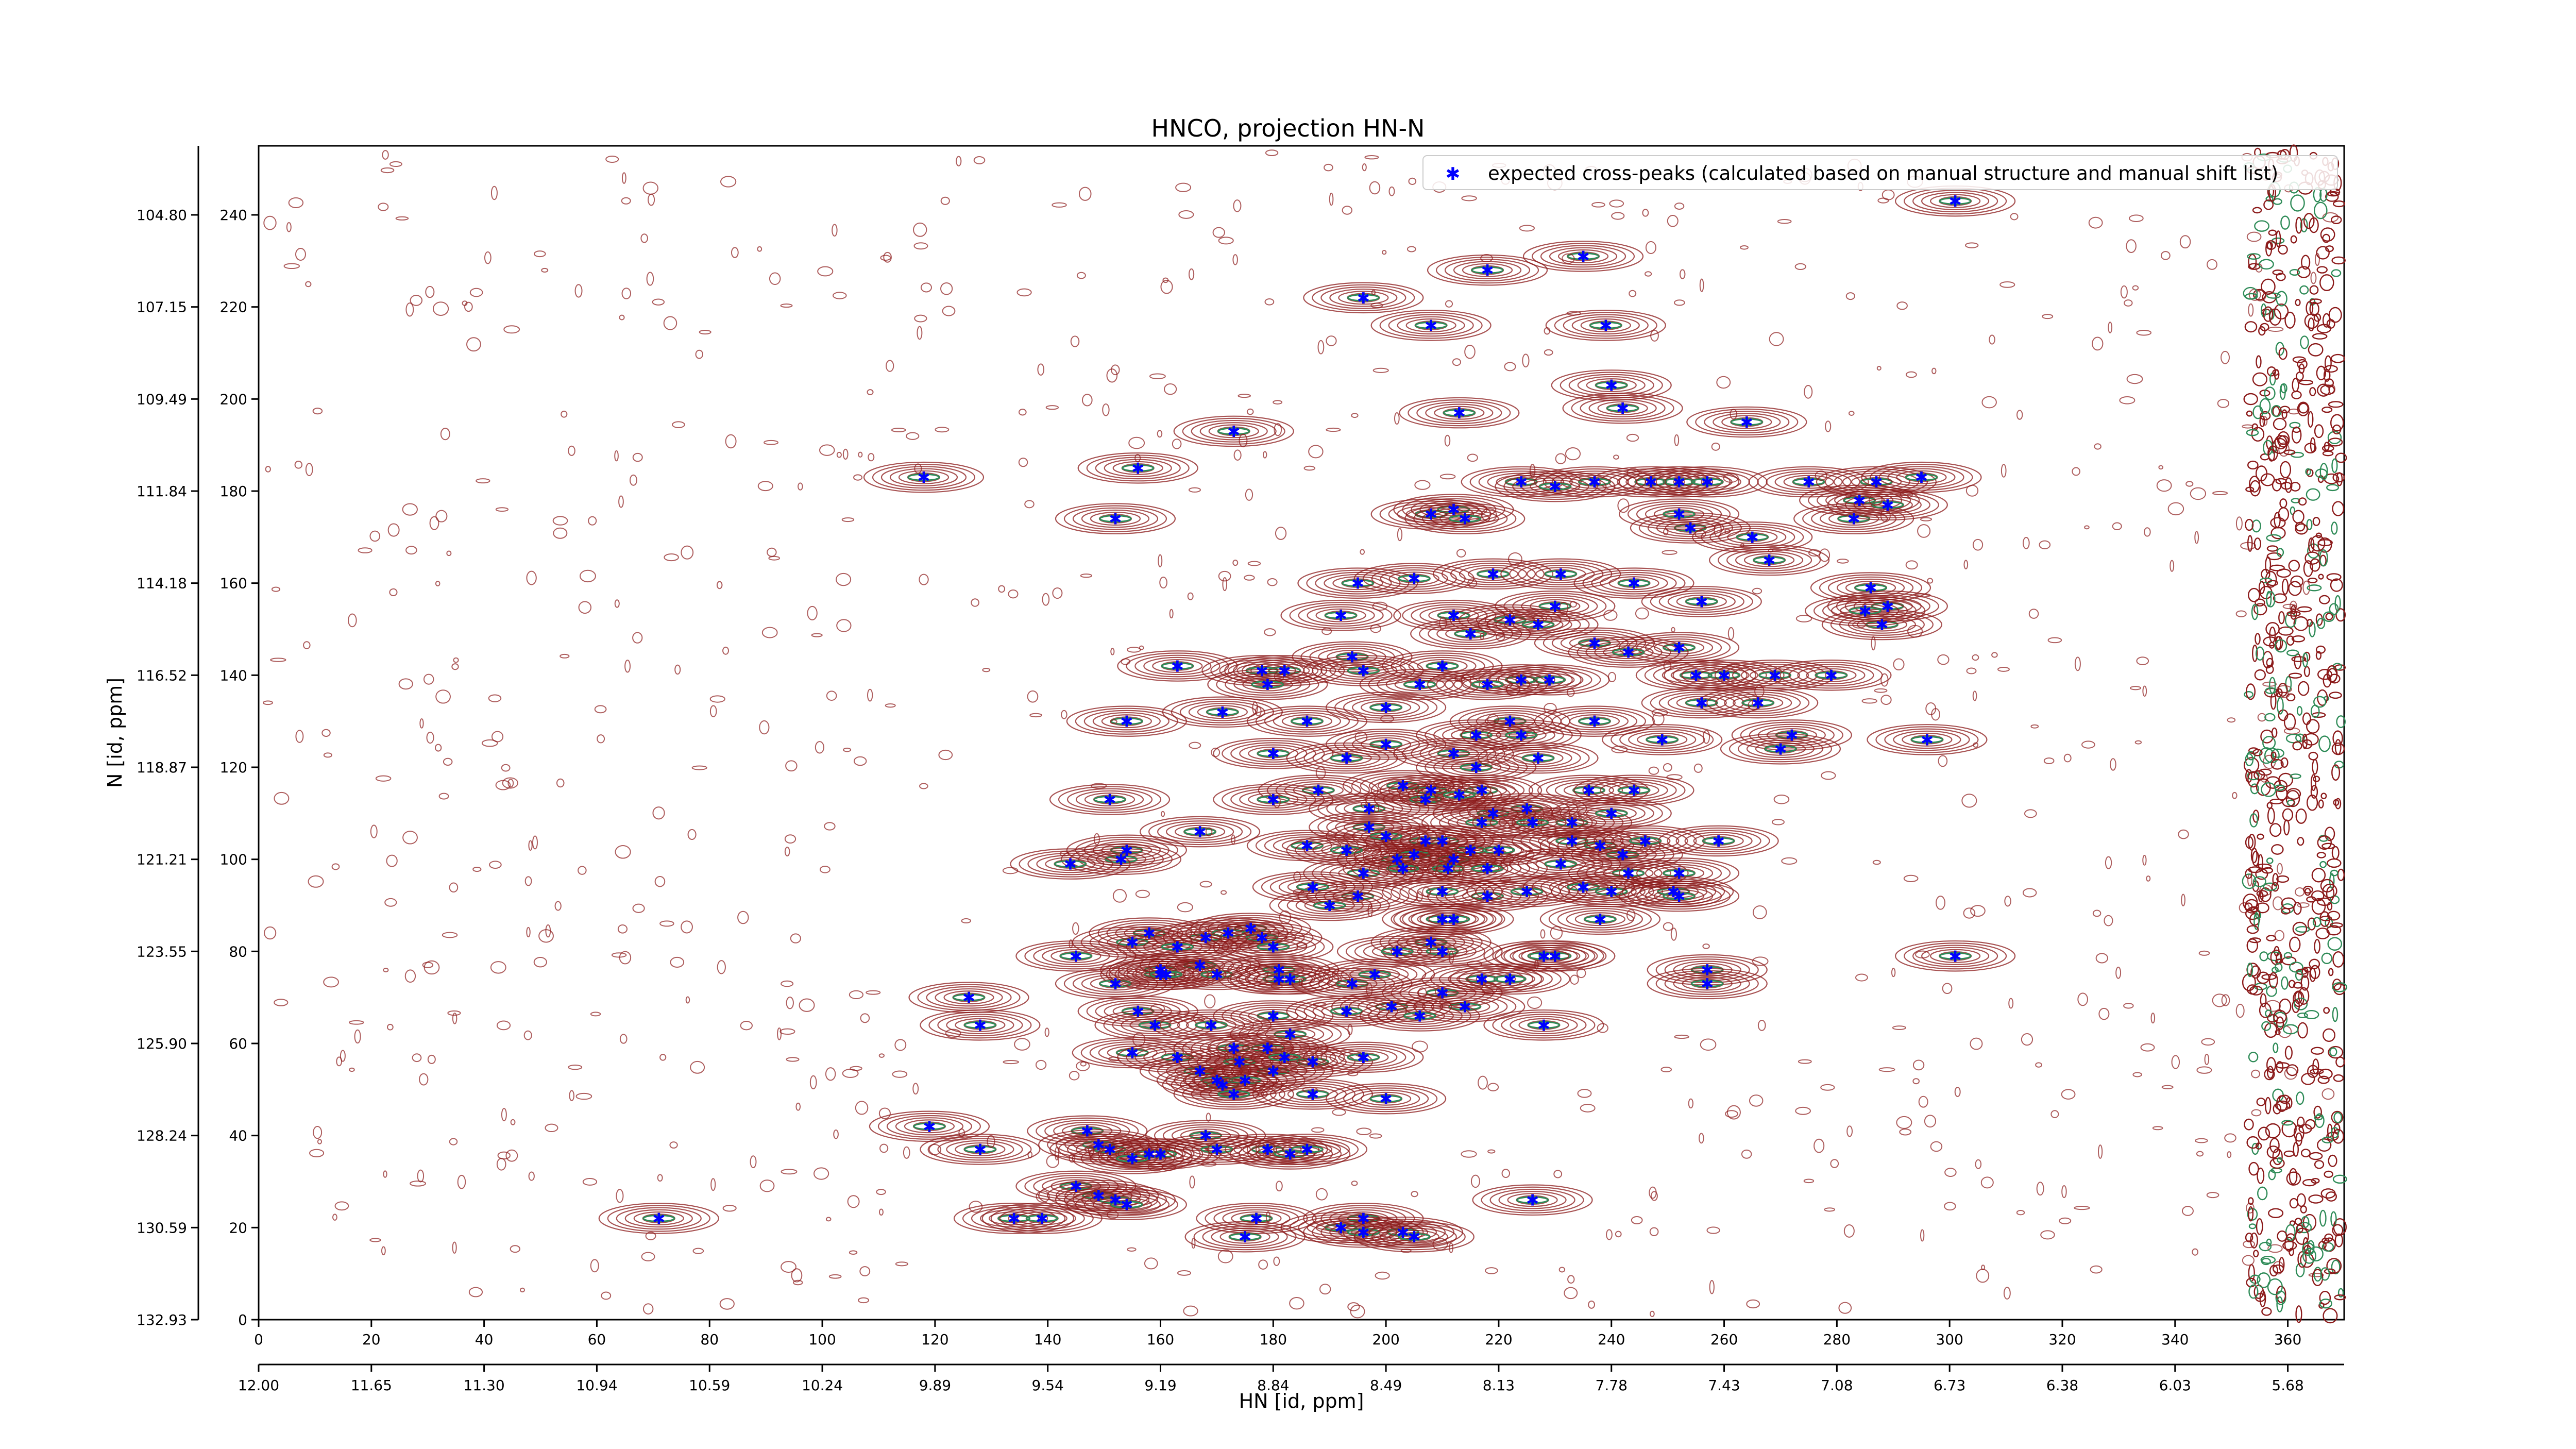  What do you see at coordinates (1048, 1385) in the screenshot?
I see `x-ppm-tick-label: 9.54` at bounding box center [1048, 1385].